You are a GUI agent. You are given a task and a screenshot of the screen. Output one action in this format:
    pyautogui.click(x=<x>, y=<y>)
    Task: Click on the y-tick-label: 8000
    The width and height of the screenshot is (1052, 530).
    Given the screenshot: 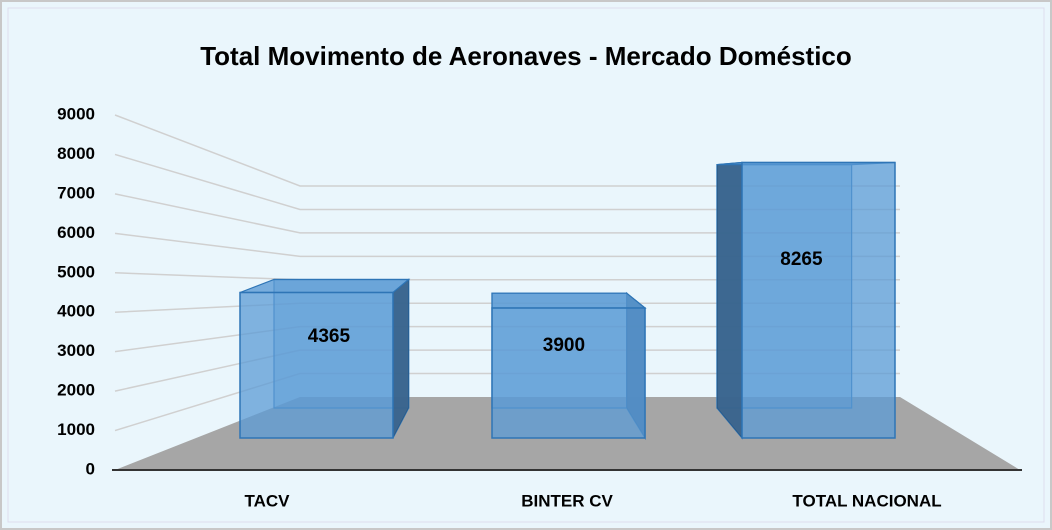 What is the action you would take?
    pyautogui.click(x=76, y=153)
    